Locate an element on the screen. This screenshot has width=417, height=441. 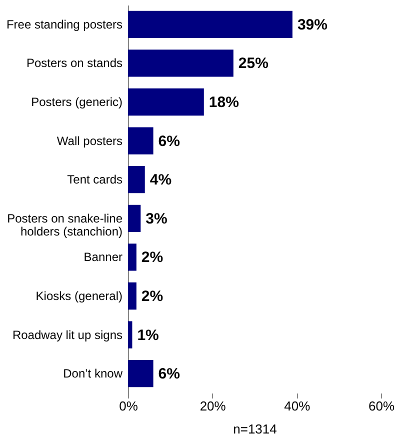
x-tick-label: 40% is located at coordinates (297, 406).